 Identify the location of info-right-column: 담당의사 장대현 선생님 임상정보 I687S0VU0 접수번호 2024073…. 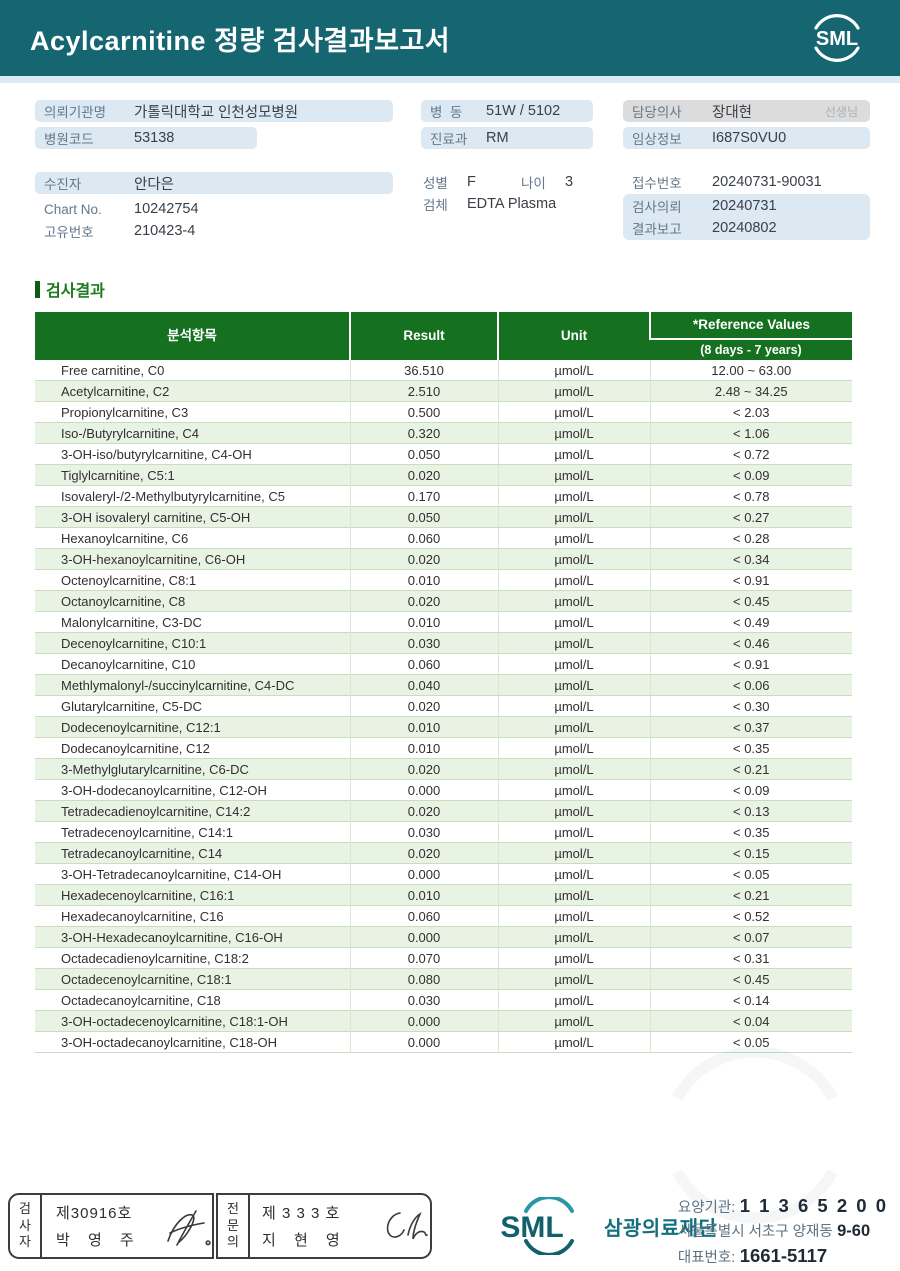
(746, 171).